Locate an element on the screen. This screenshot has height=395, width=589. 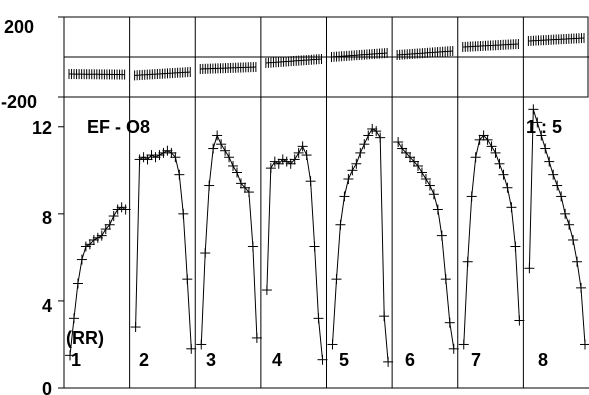
top-y-tick-200: 200 is located at coordinates (19, 27).